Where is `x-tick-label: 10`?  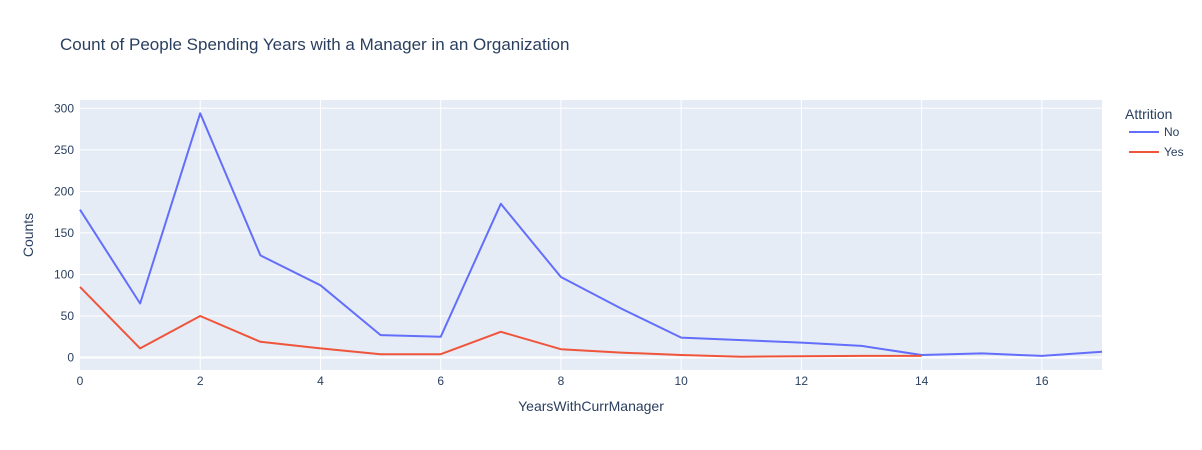 x-tick-label: 10 is located at coordinates (681, 381).